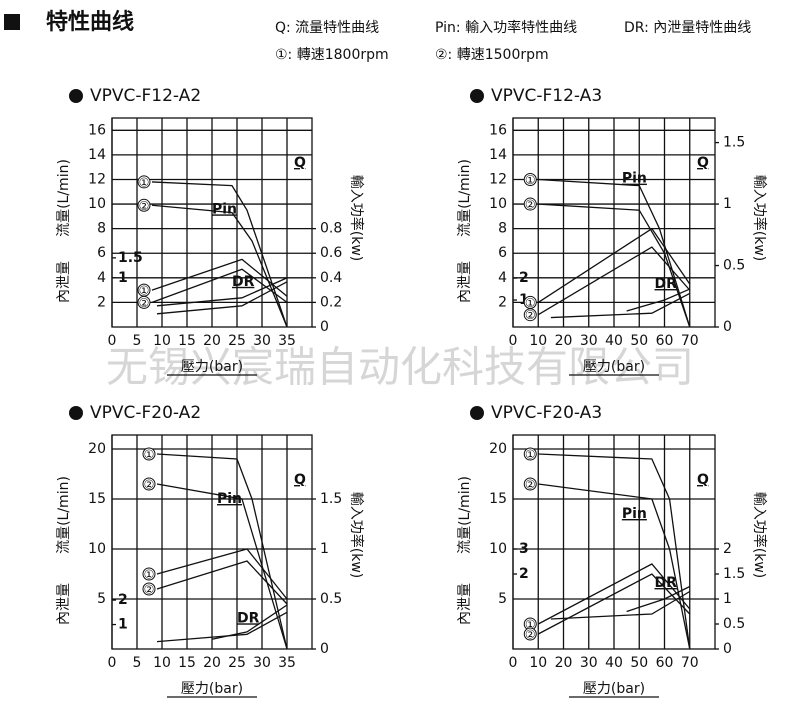 The height and width of the screenshot is (717, 800). Describe the element at coordinates (145, 413) in the screenshot. I see `chart-title: VPVC-F20-A2` at that location.